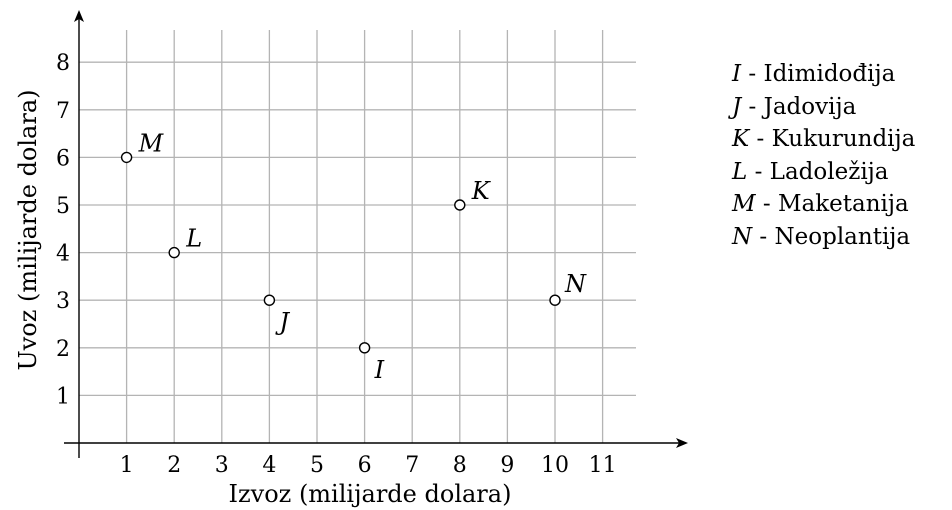 Image resolution: width=952 pixels, height=510 pixels. Describe the element at coordinates (575, 284) in the screenshot. I see `point-label-n: N` at that location.